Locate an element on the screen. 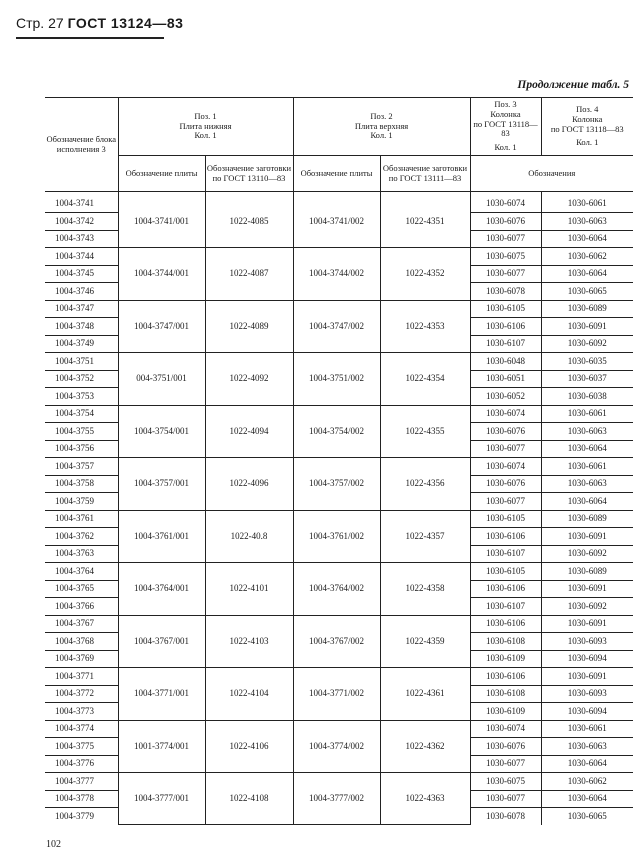 The image size is (639, 868). lower-plate-cell: 1004-3767/001 is located at coordinates (161, 641).